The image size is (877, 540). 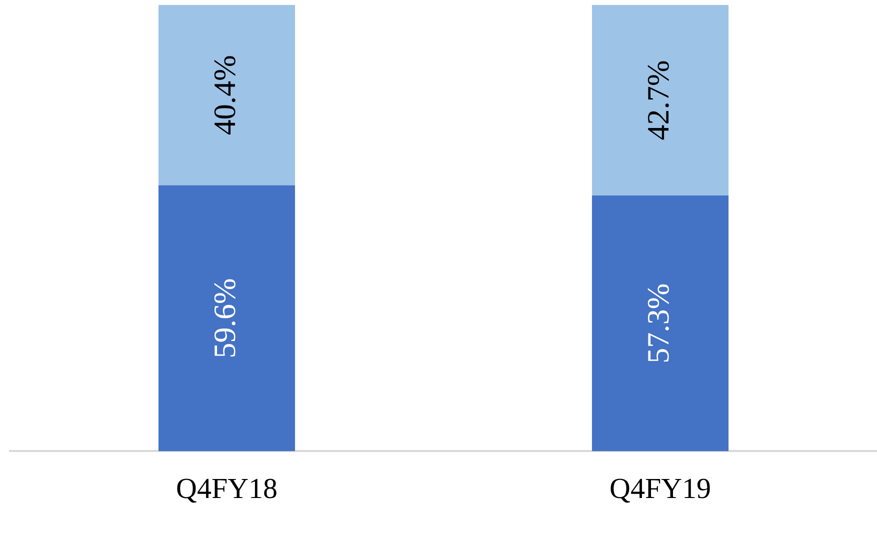 I want to click on data-label: 57.3%, so click(x=658, y=323).